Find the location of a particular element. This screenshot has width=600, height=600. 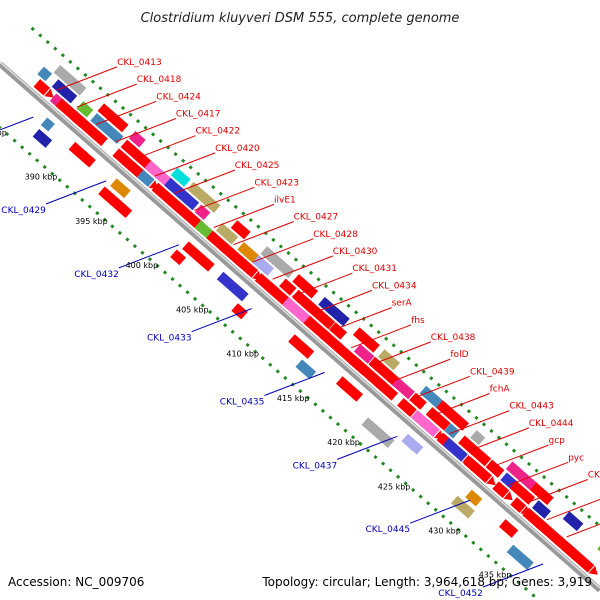

forward-gene-label-text: CKL_0424 is located at coordinates (178, 97).